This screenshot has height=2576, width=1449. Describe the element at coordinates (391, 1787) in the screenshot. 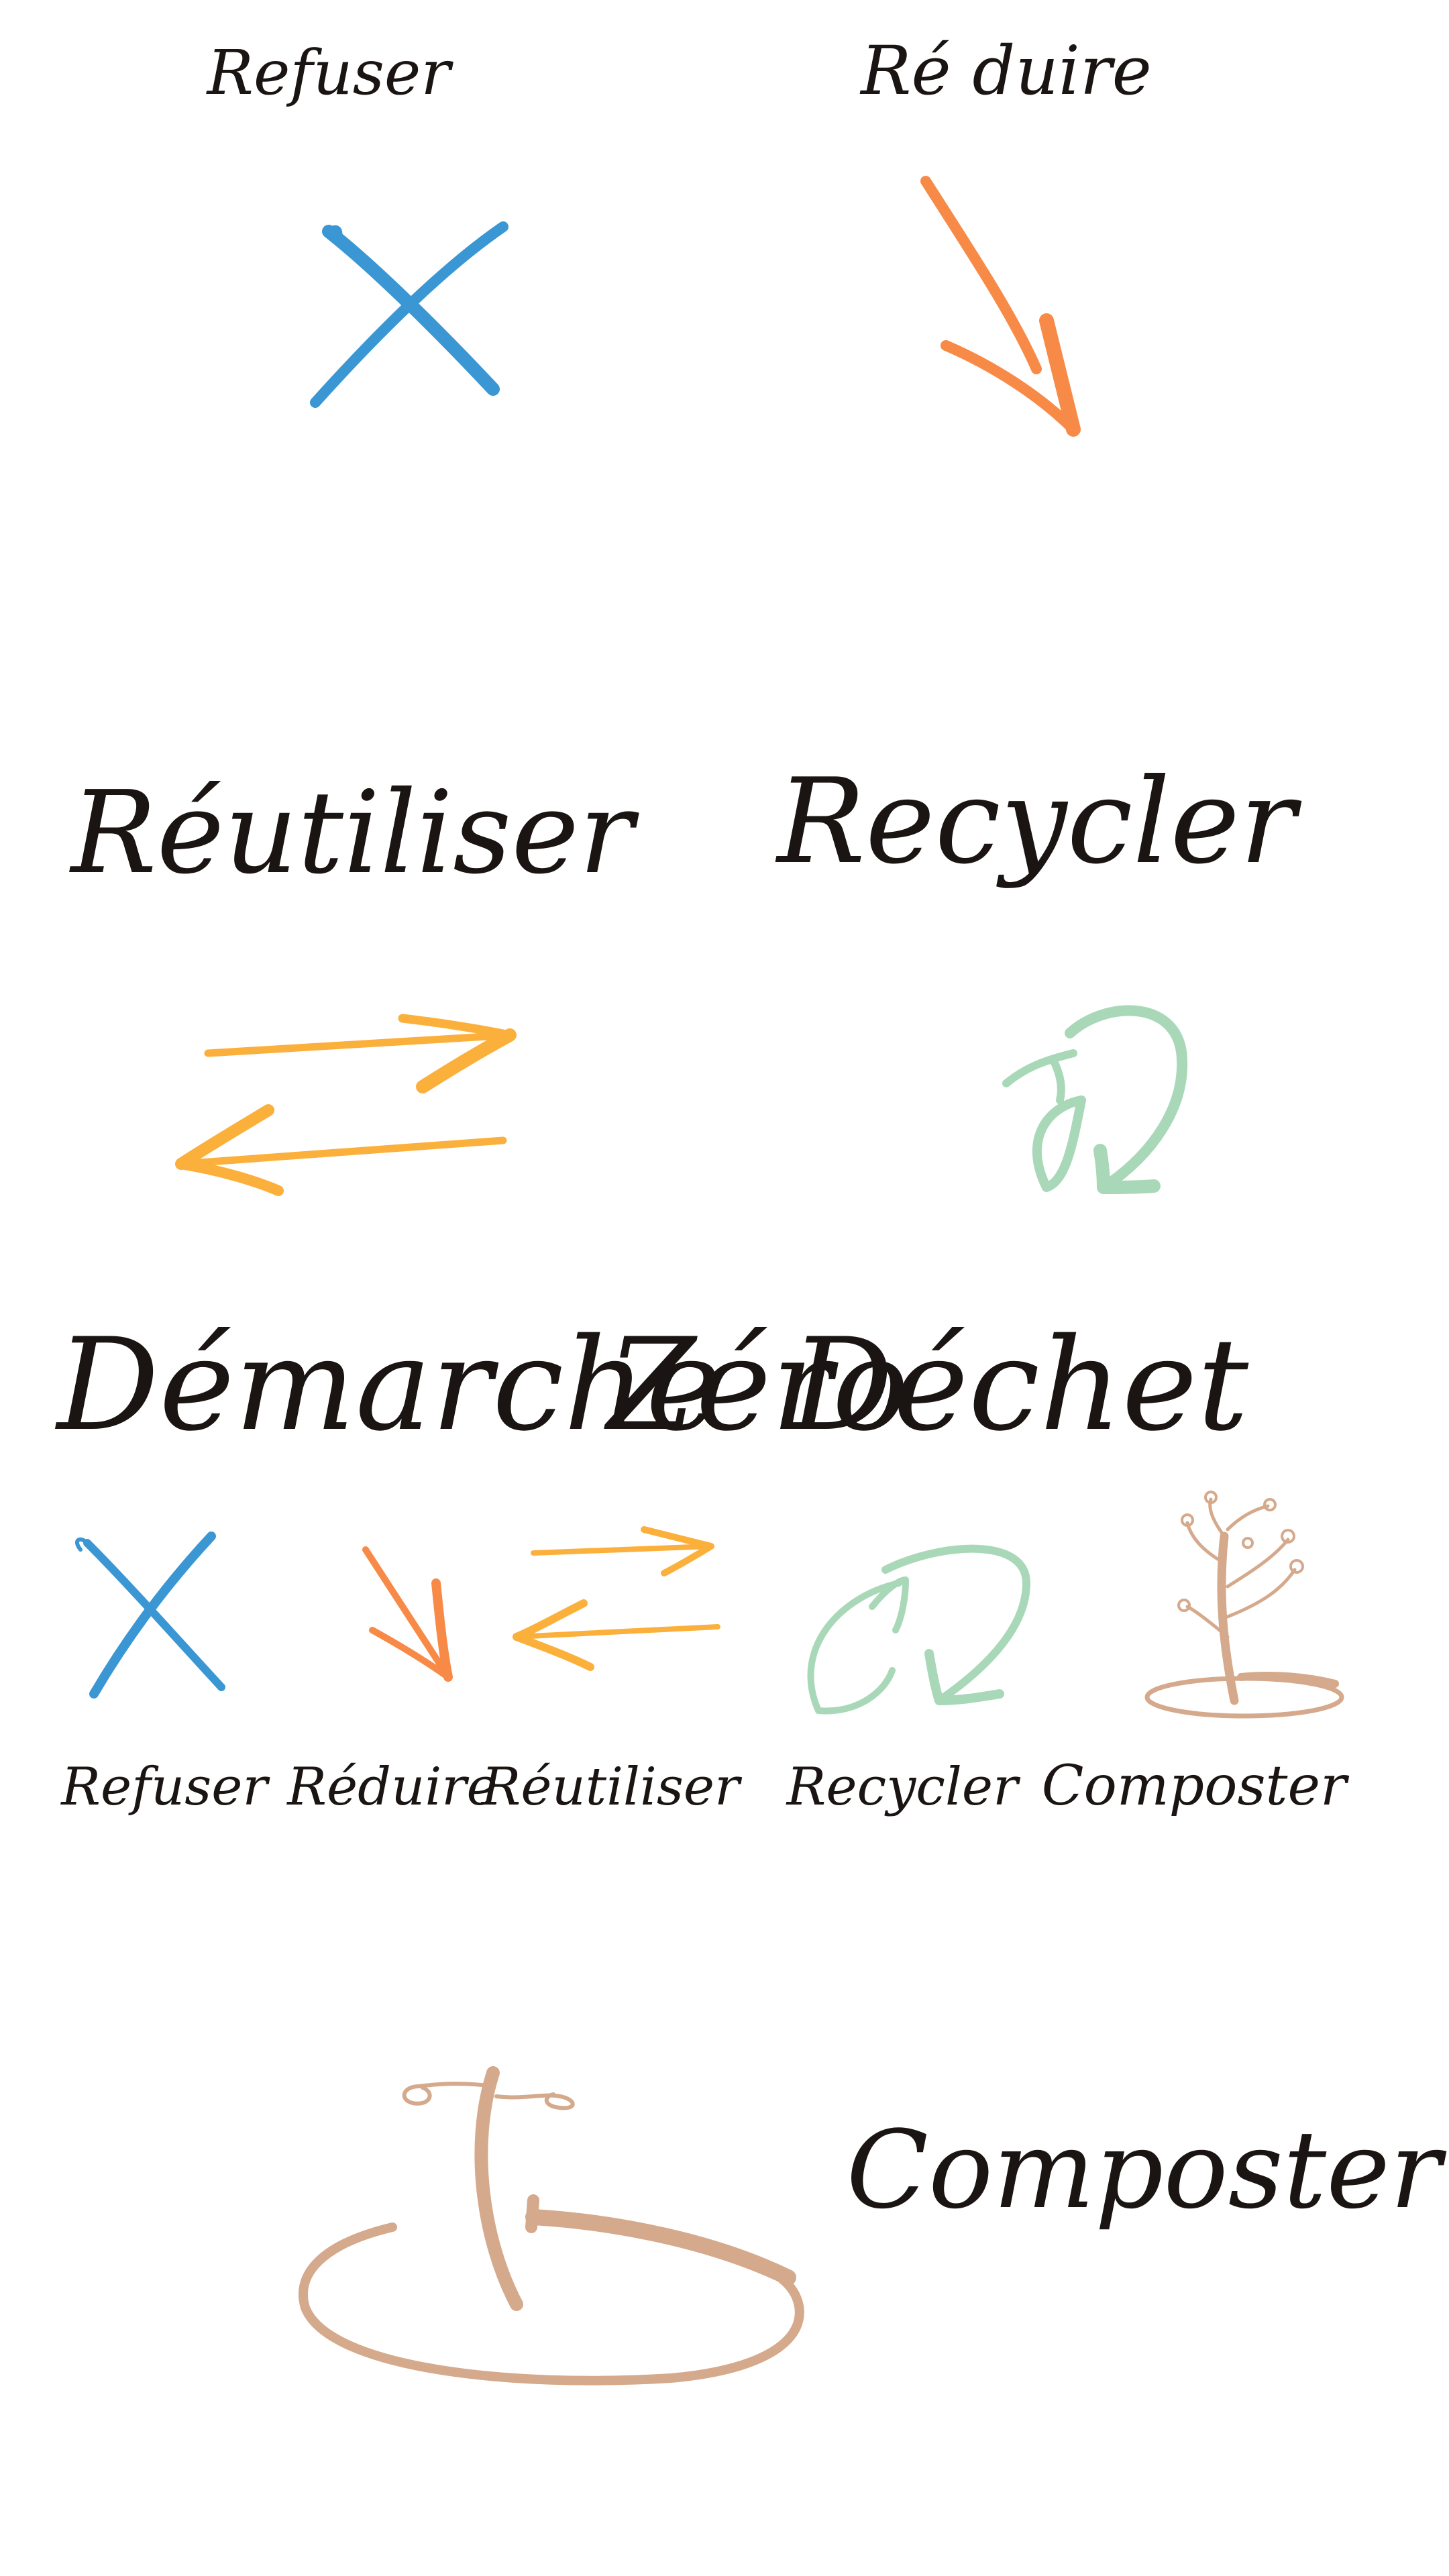

I see `label-reduire-small: Réduire` at that location.